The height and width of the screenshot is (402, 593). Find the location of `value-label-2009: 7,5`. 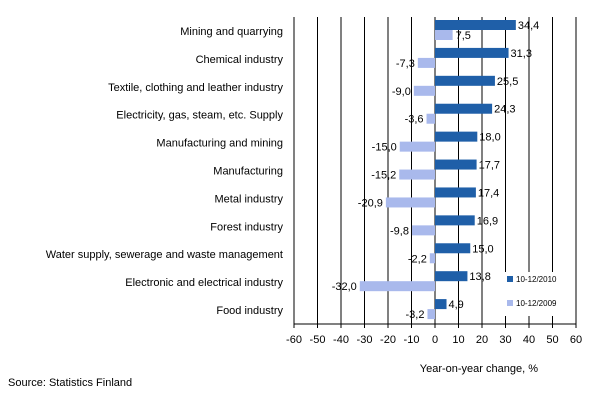

value-label-2009: 7,5 is located at coordinates (463, 36).